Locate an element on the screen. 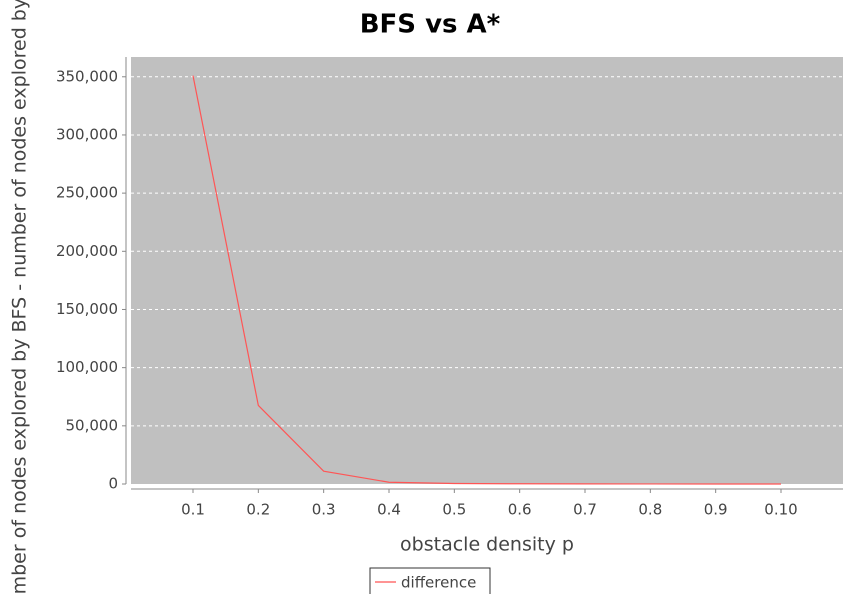 The height and width of the screenshot is (594, 852). x-tick-label: 0.8 is located at coordinates (650, 510).